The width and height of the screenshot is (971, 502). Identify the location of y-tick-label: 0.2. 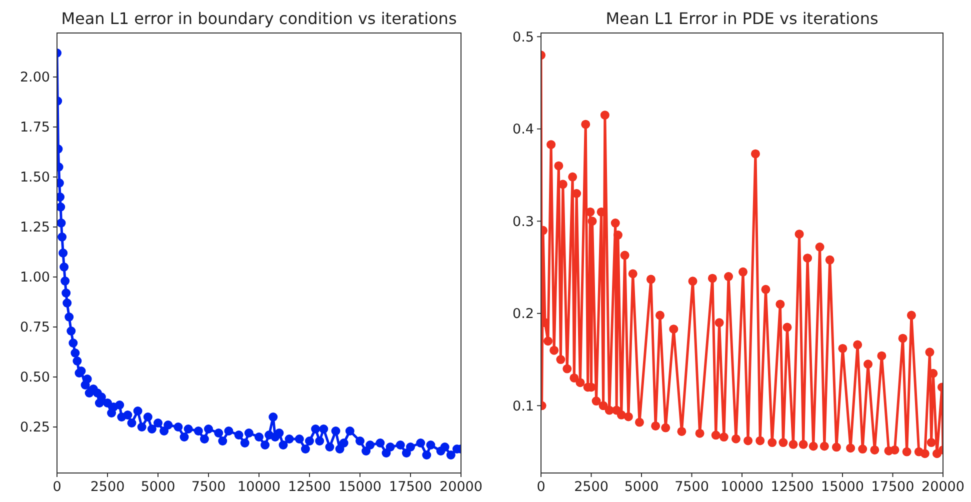
(523, 314).